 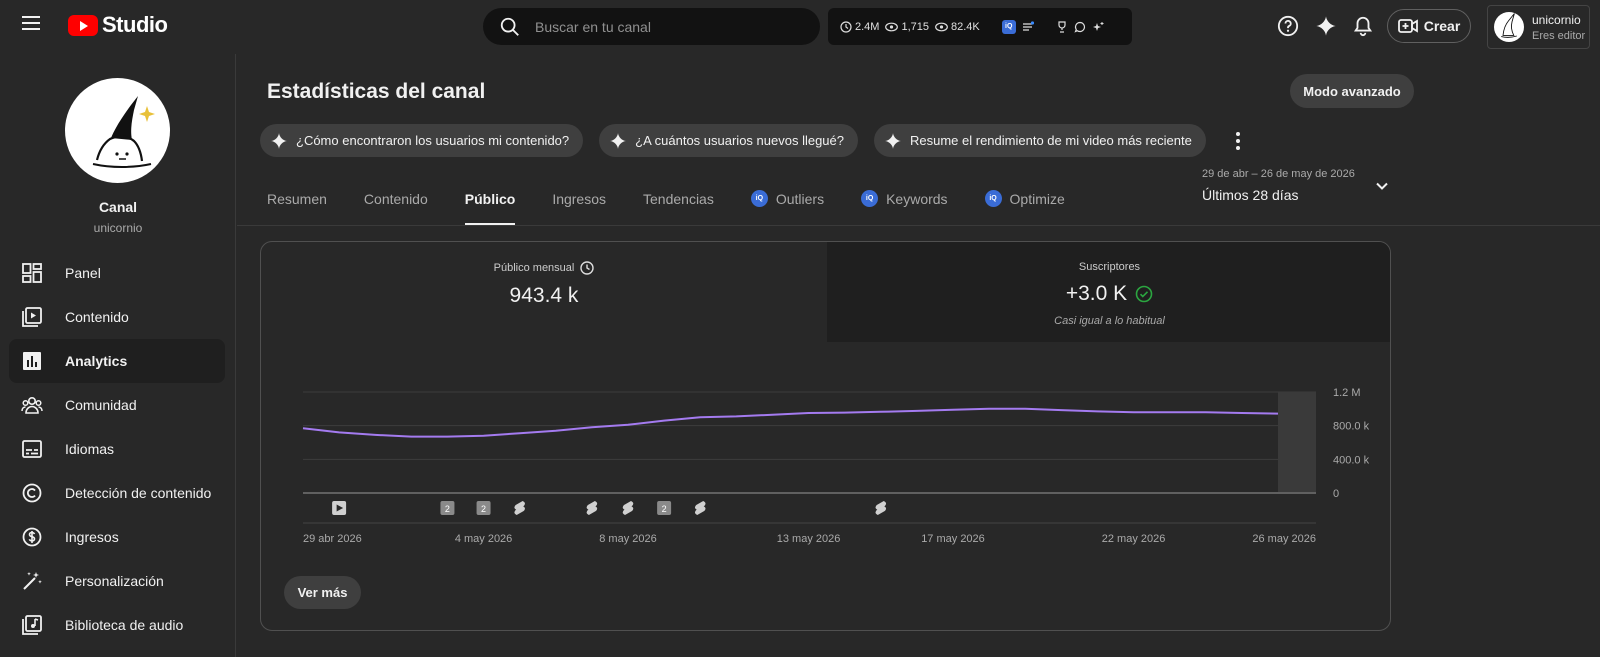 What do you see at coordinates (1352, 91) in the screenshot?
I see `advanced-mode-button: Modo avanzado` at bounding box center [1352, 91].